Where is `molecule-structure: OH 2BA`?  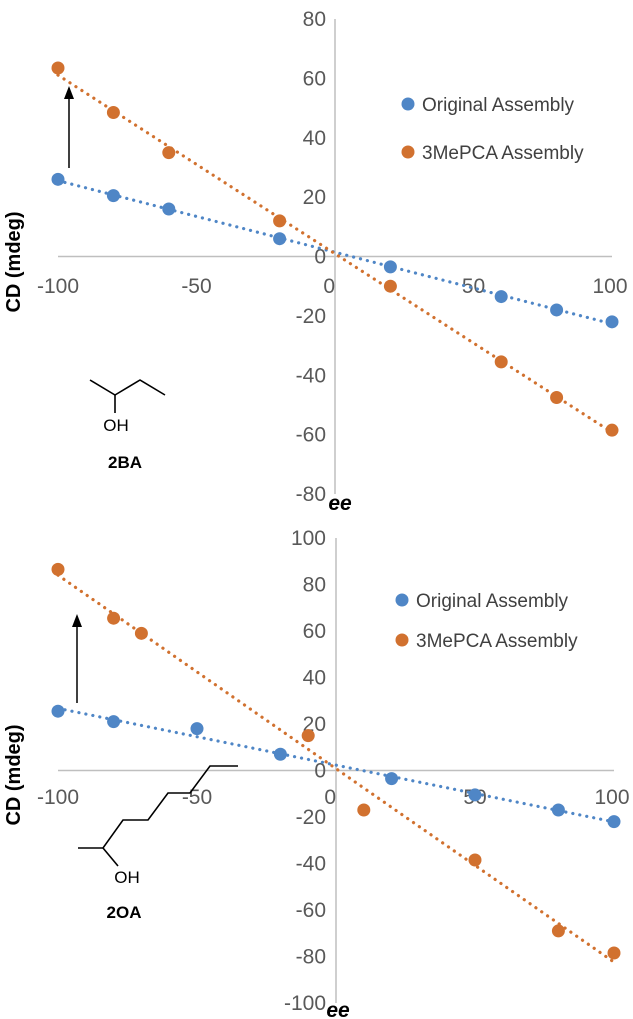 molecule-structure: OH 2BA is located at coordinates (127, 425).